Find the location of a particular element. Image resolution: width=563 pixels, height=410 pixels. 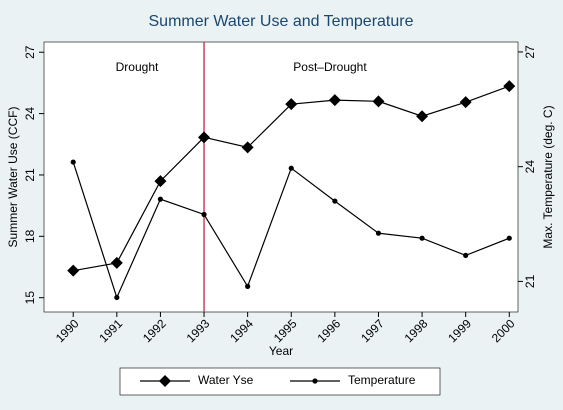

annotation: Drought is located at coordinates (137, 67).